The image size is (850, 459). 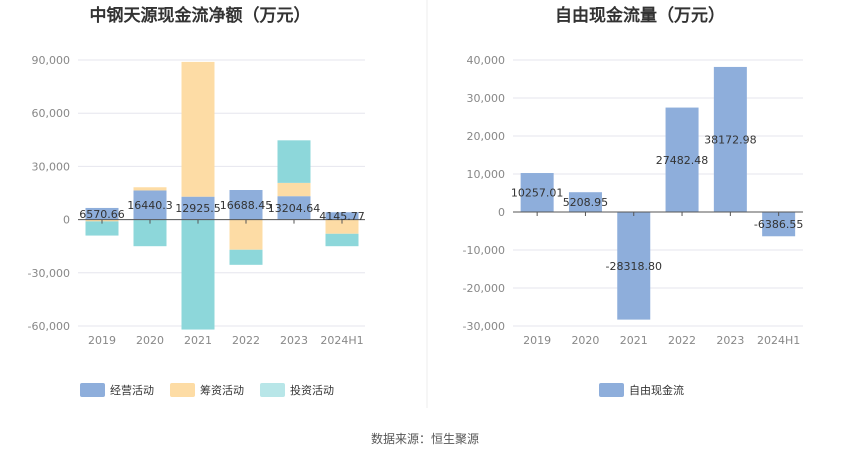 I want to click on data-label: -28318.80, so click(x=634, y=266).